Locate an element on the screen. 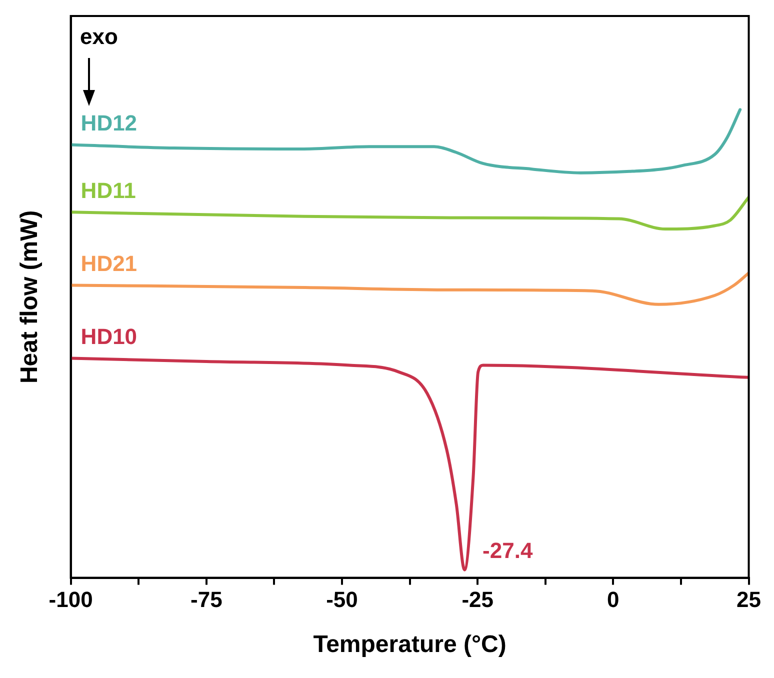  series-label: HD10 is located at coordinates (109, 337).